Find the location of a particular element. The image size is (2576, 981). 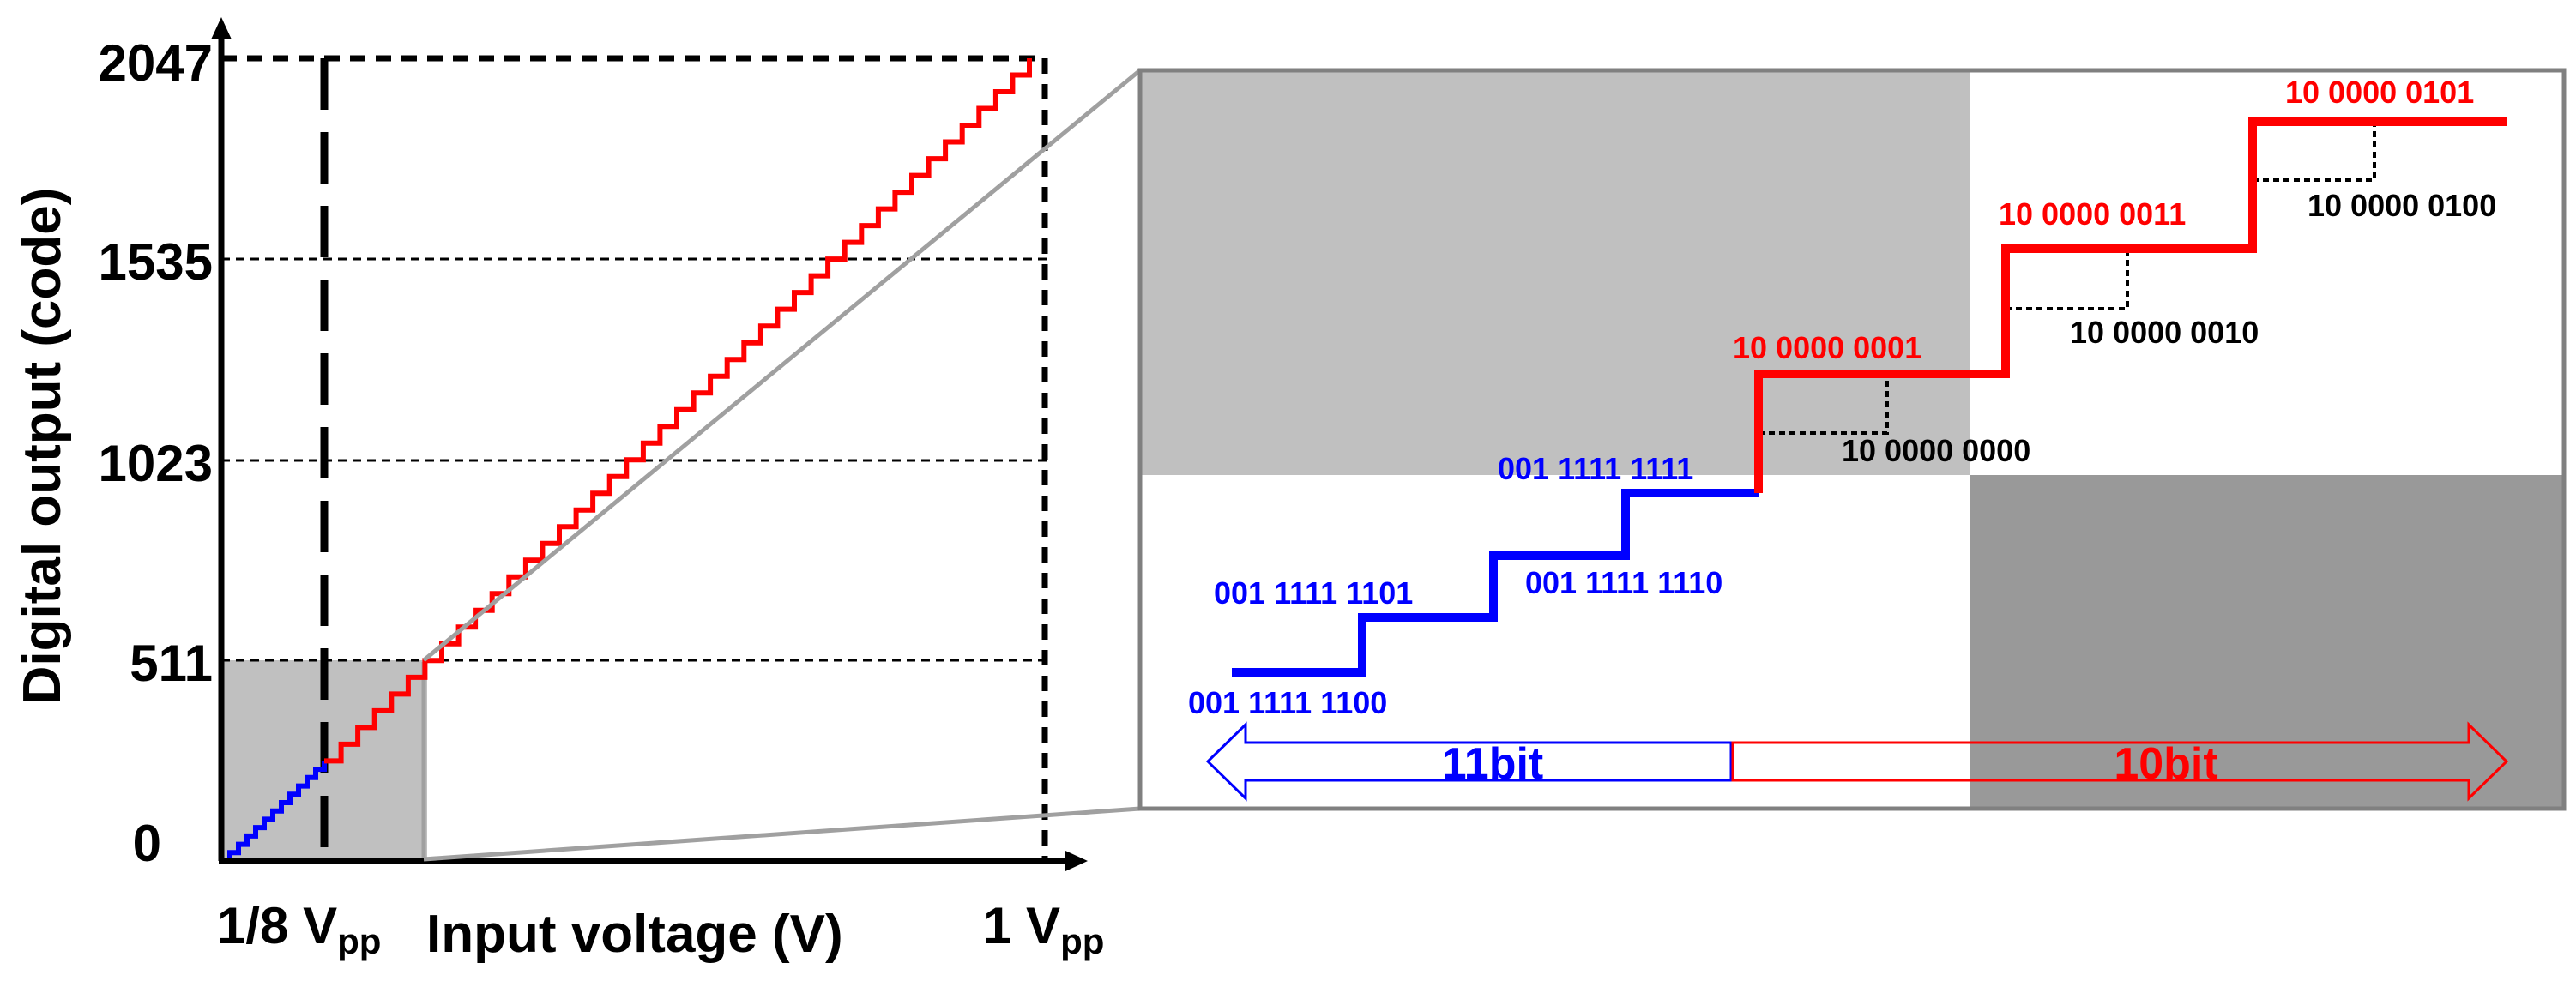

y-tick-0: 0 is located at coordinates (147, 843).